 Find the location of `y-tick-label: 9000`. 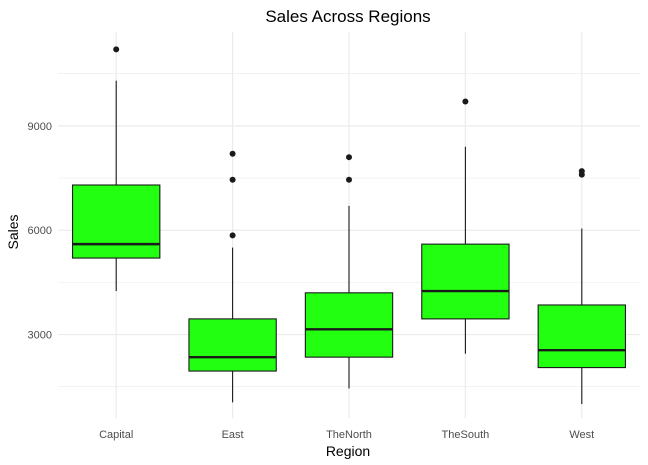

y-tick-label: 9000 is located at coordinates (40, 127).